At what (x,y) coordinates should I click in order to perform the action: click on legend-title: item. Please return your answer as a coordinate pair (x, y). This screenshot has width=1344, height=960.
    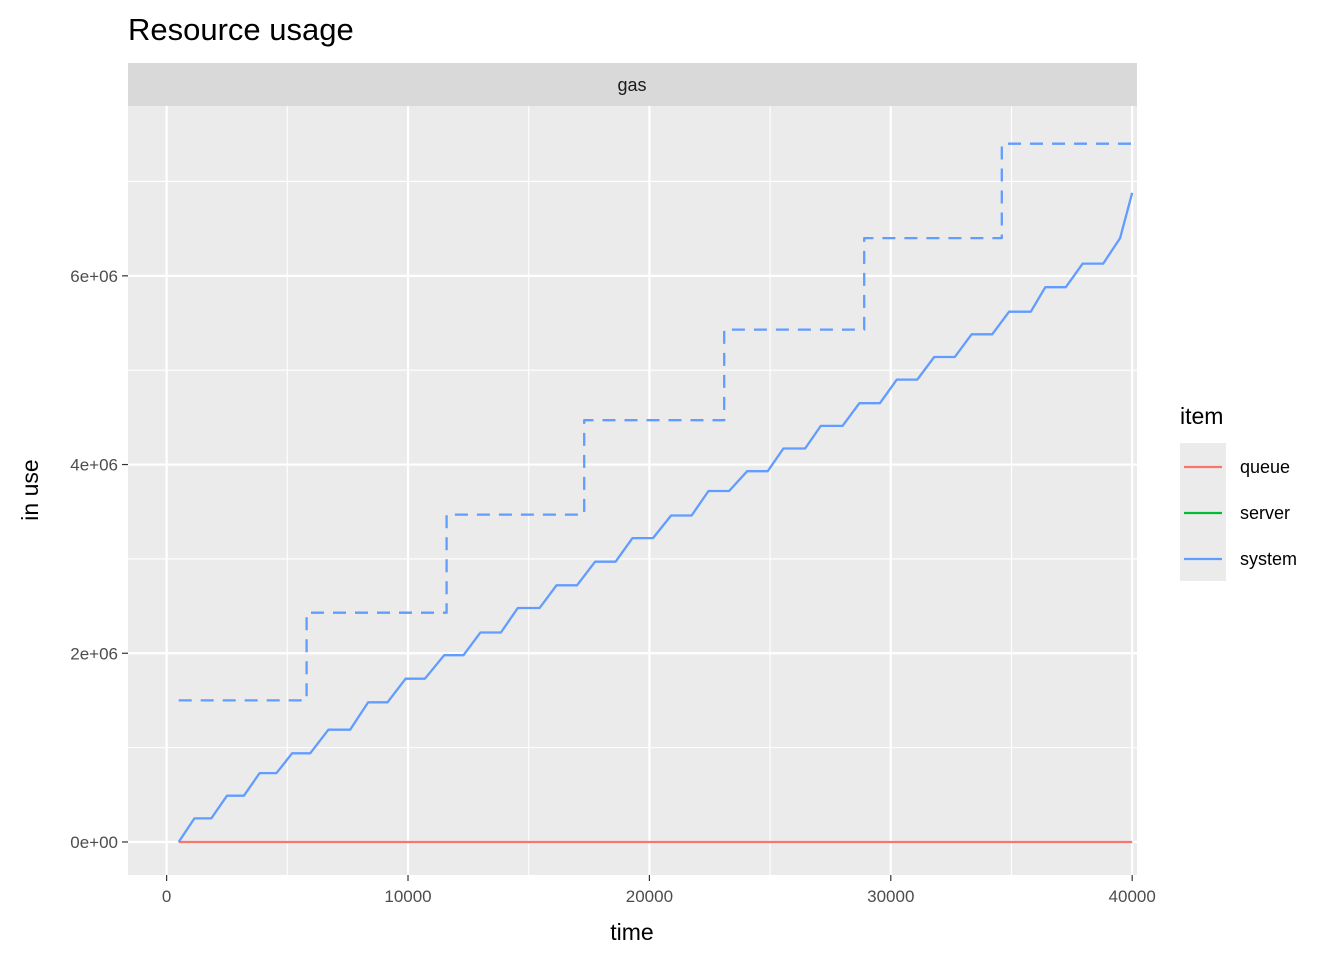
    Looking at the image, I should click on (1201, 416).